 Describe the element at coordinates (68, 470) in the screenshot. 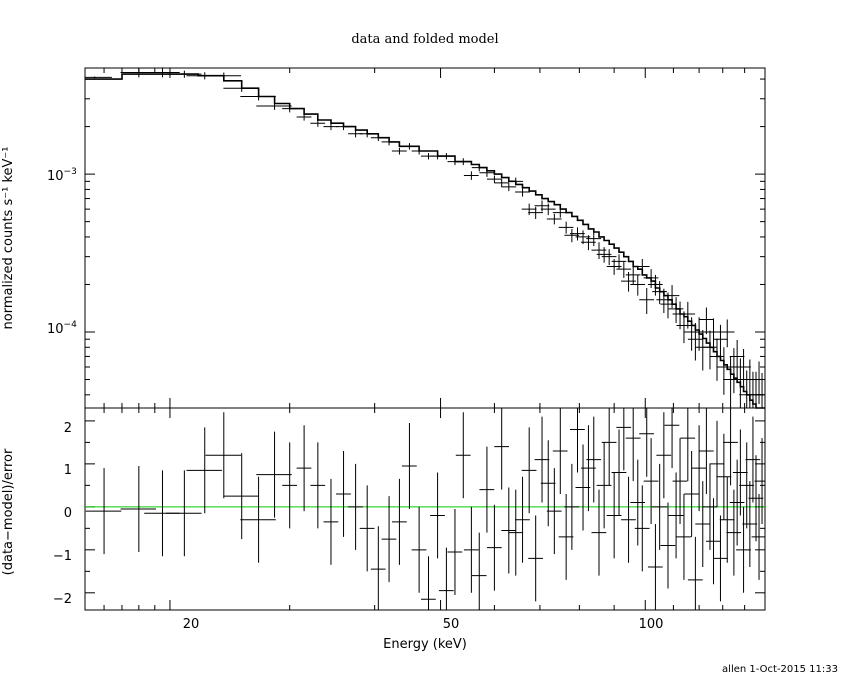

I see `y-tick-label-1: 1` at that location.